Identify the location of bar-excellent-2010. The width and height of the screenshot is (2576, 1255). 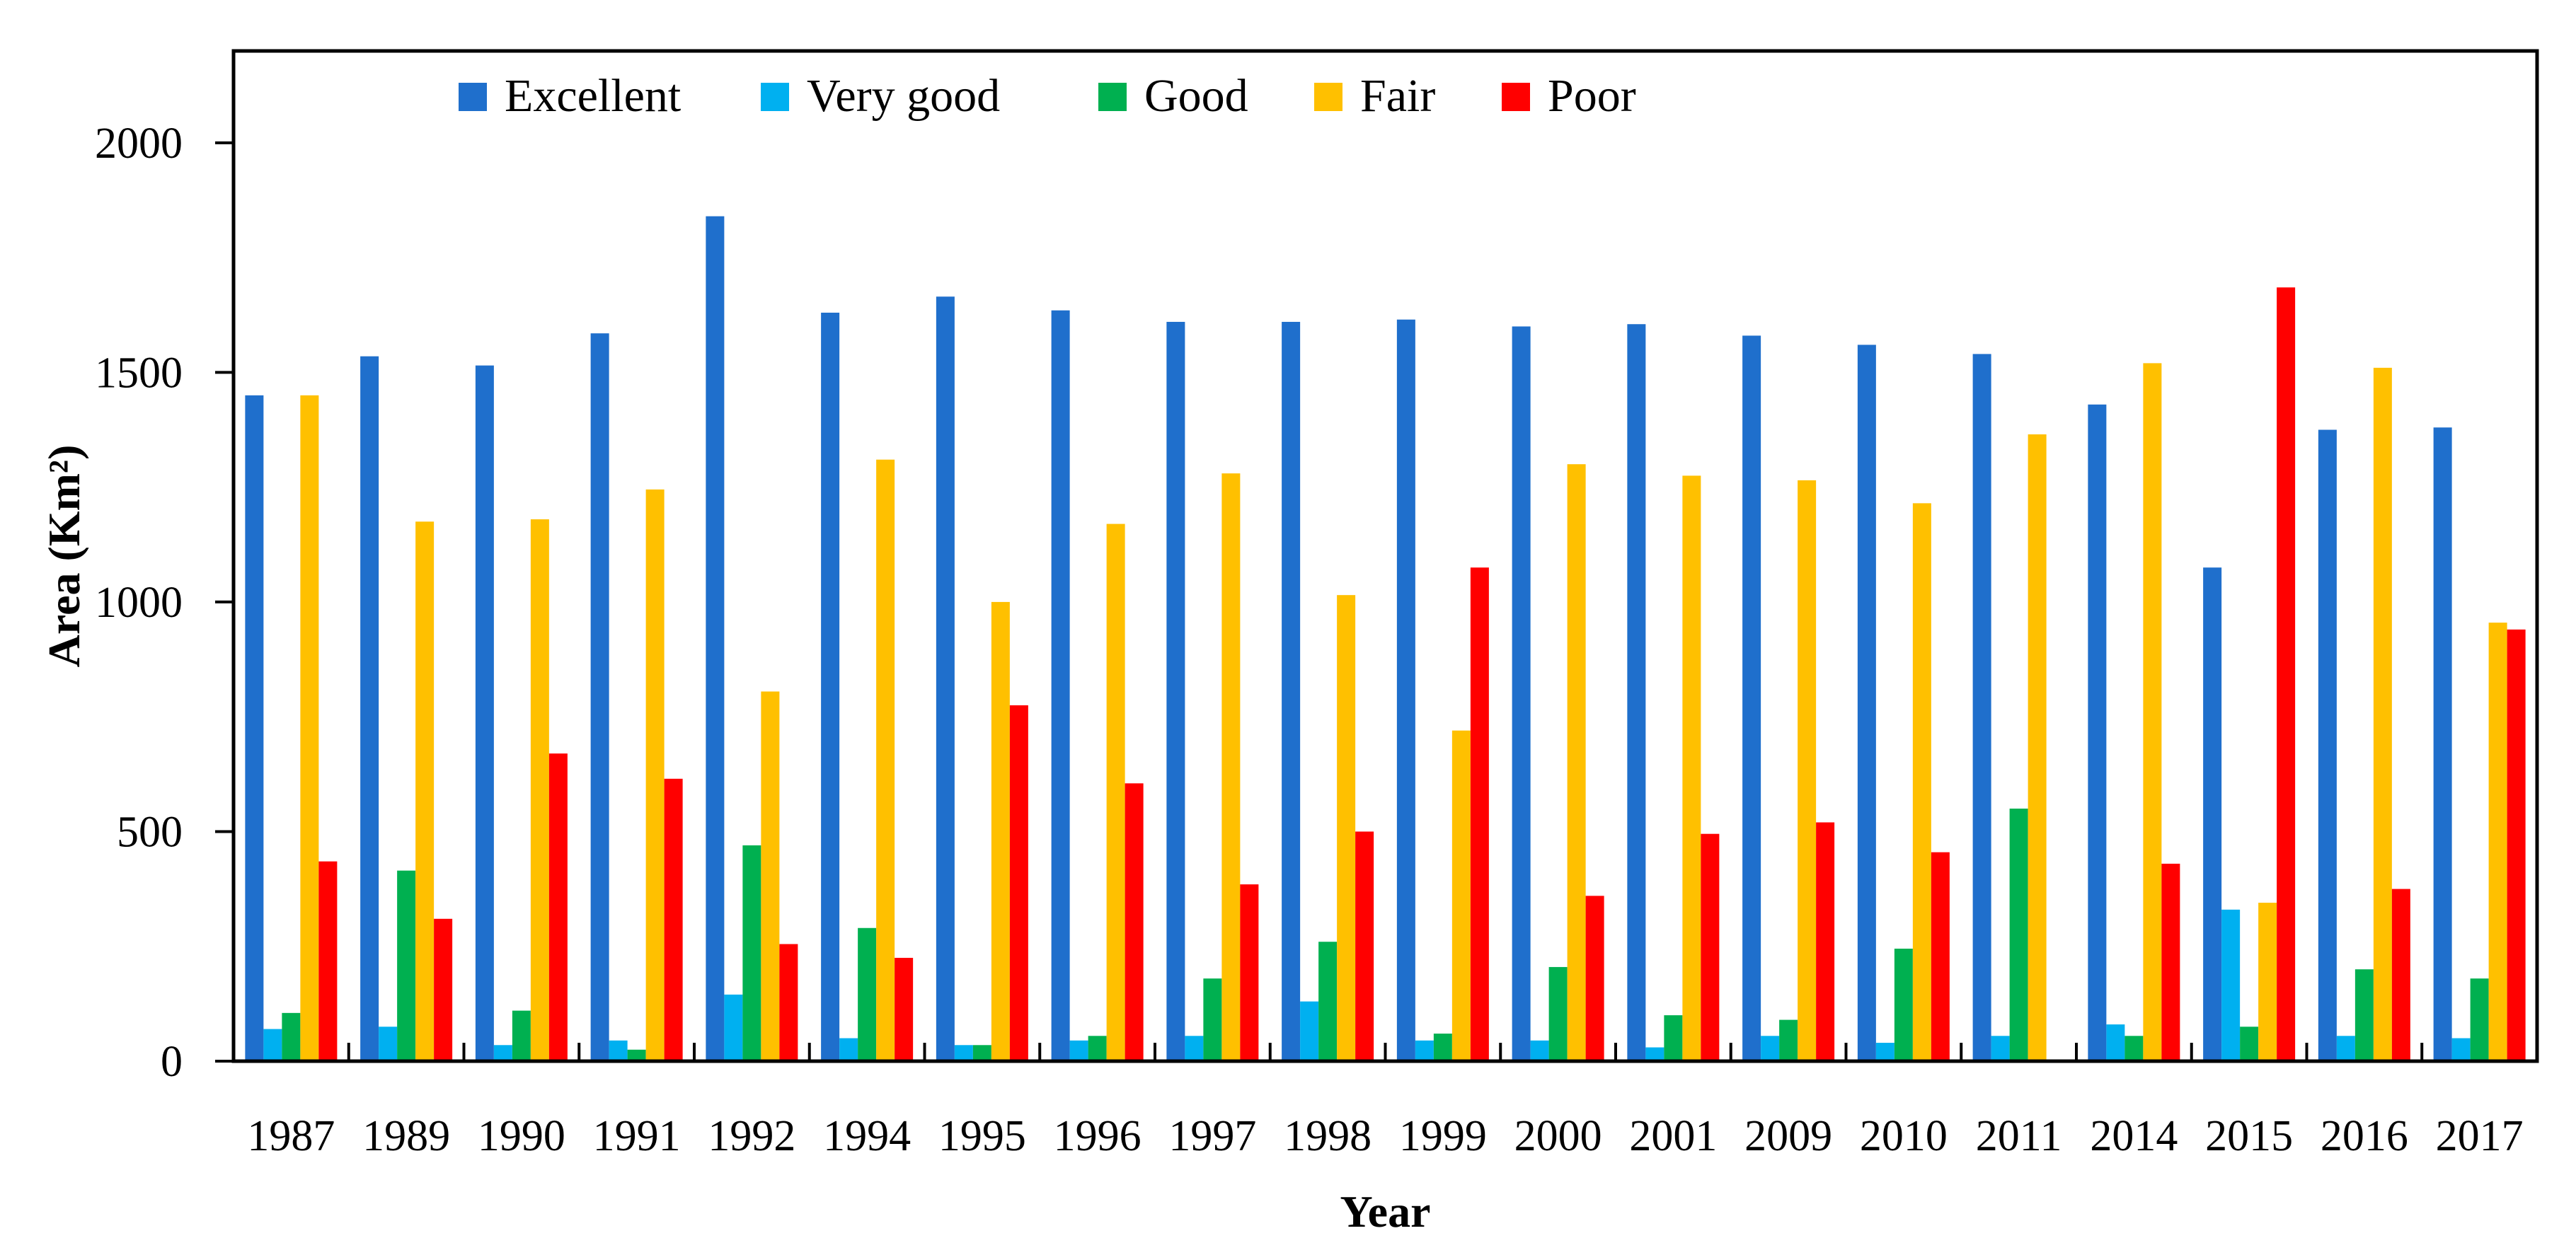
(1866, 703).